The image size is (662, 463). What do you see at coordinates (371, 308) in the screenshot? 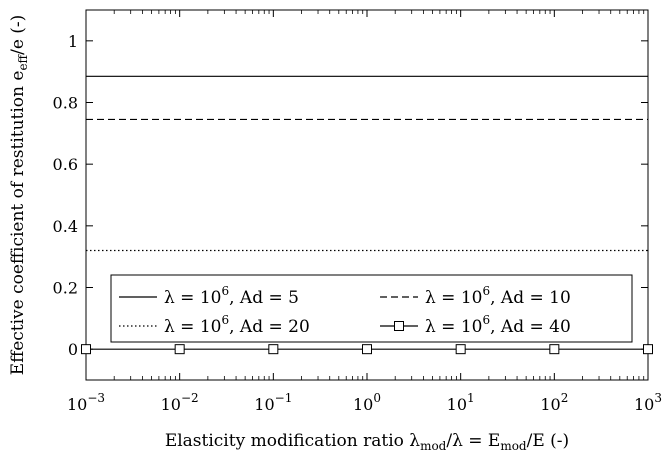
I see `legend-box` at bounding box center [371, 308].